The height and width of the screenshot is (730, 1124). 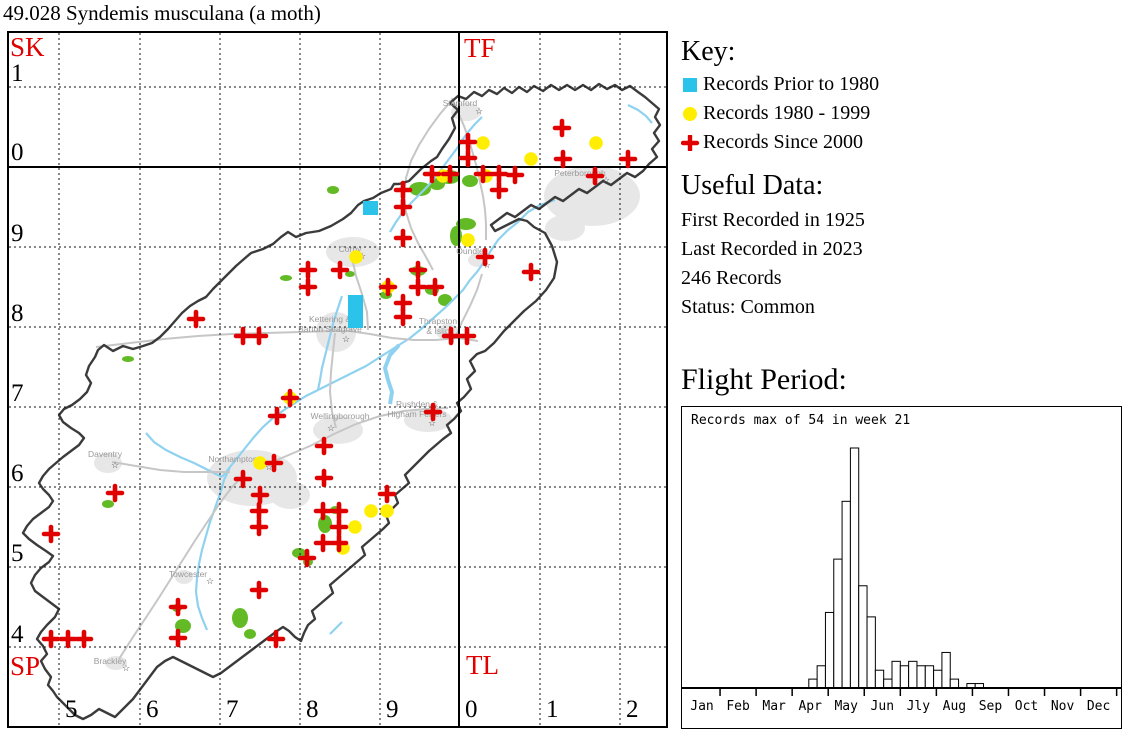 I want to click on grid-northing-label: 5, so click(x=17, y=553).